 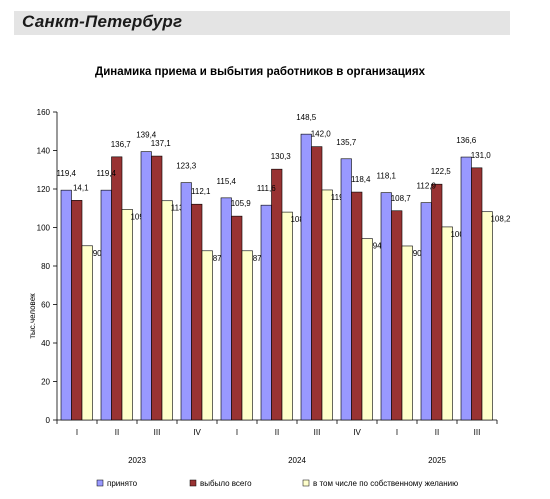 I want to click on data-label-left-total: 130,3, so click(x=281, y=156).